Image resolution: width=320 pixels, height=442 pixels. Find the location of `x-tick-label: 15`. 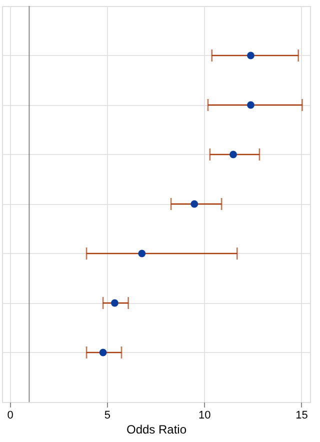

x-tick-label: 15 is located at coordinates (302, 416).